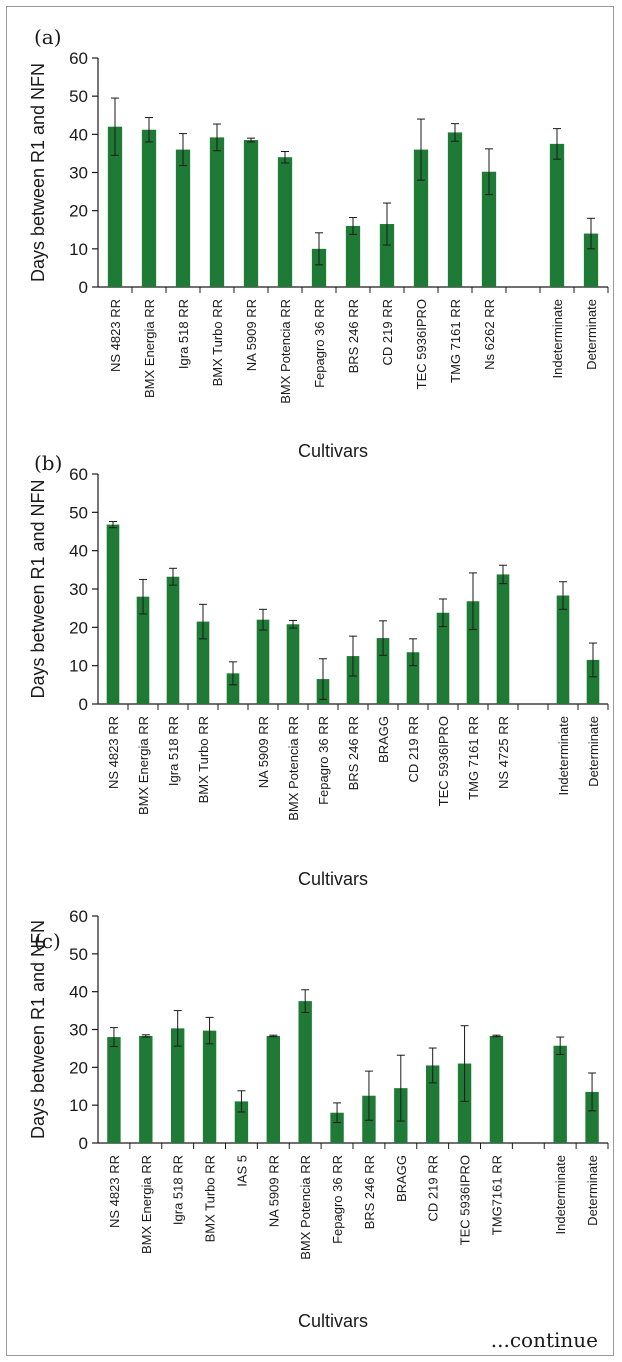  I want to click on continue-note: ...continue, so click(544, 1340).